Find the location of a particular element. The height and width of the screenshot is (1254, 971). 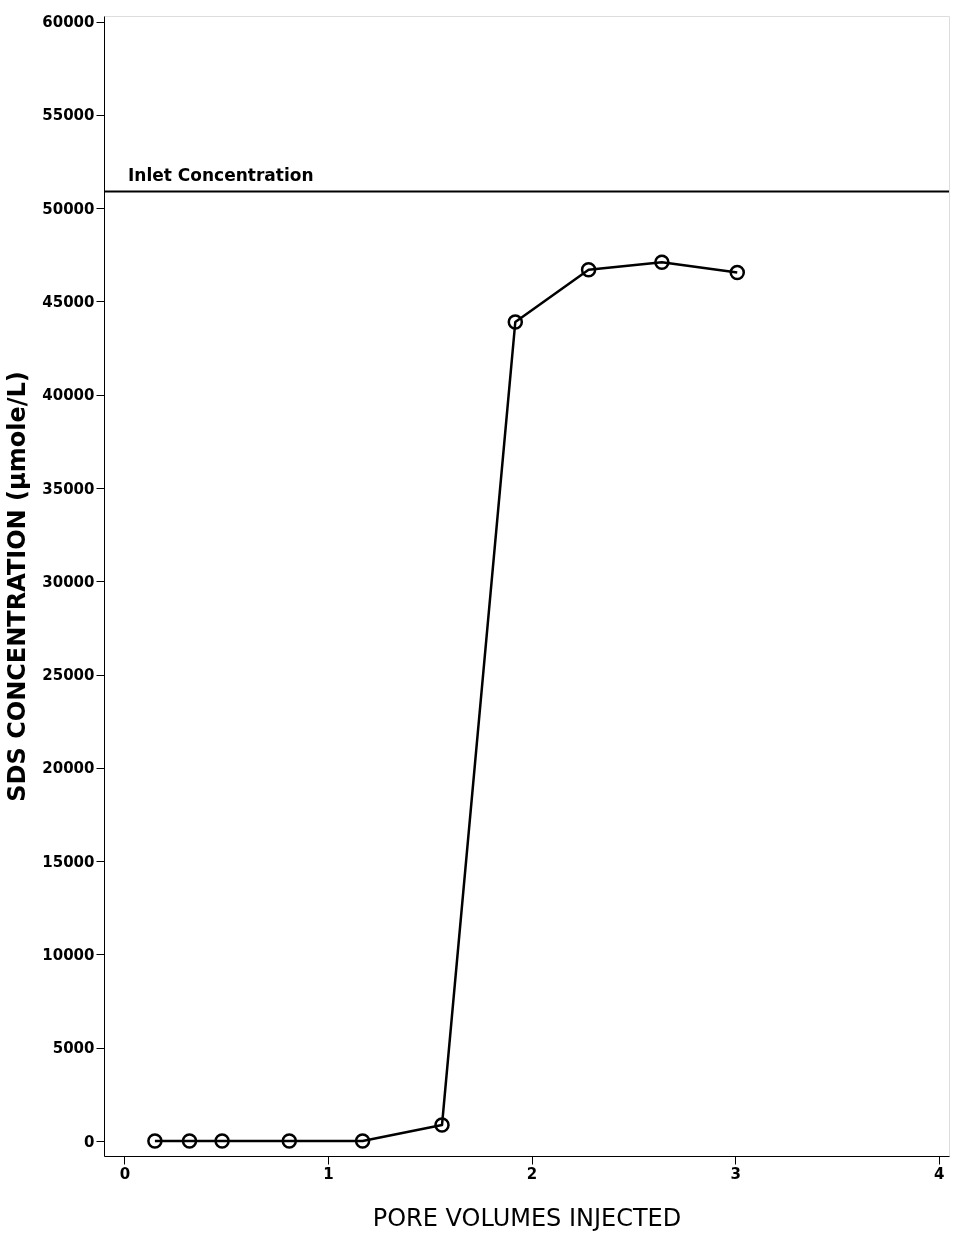

y-tick-label: 45000 is located at coordinates (68, 301).